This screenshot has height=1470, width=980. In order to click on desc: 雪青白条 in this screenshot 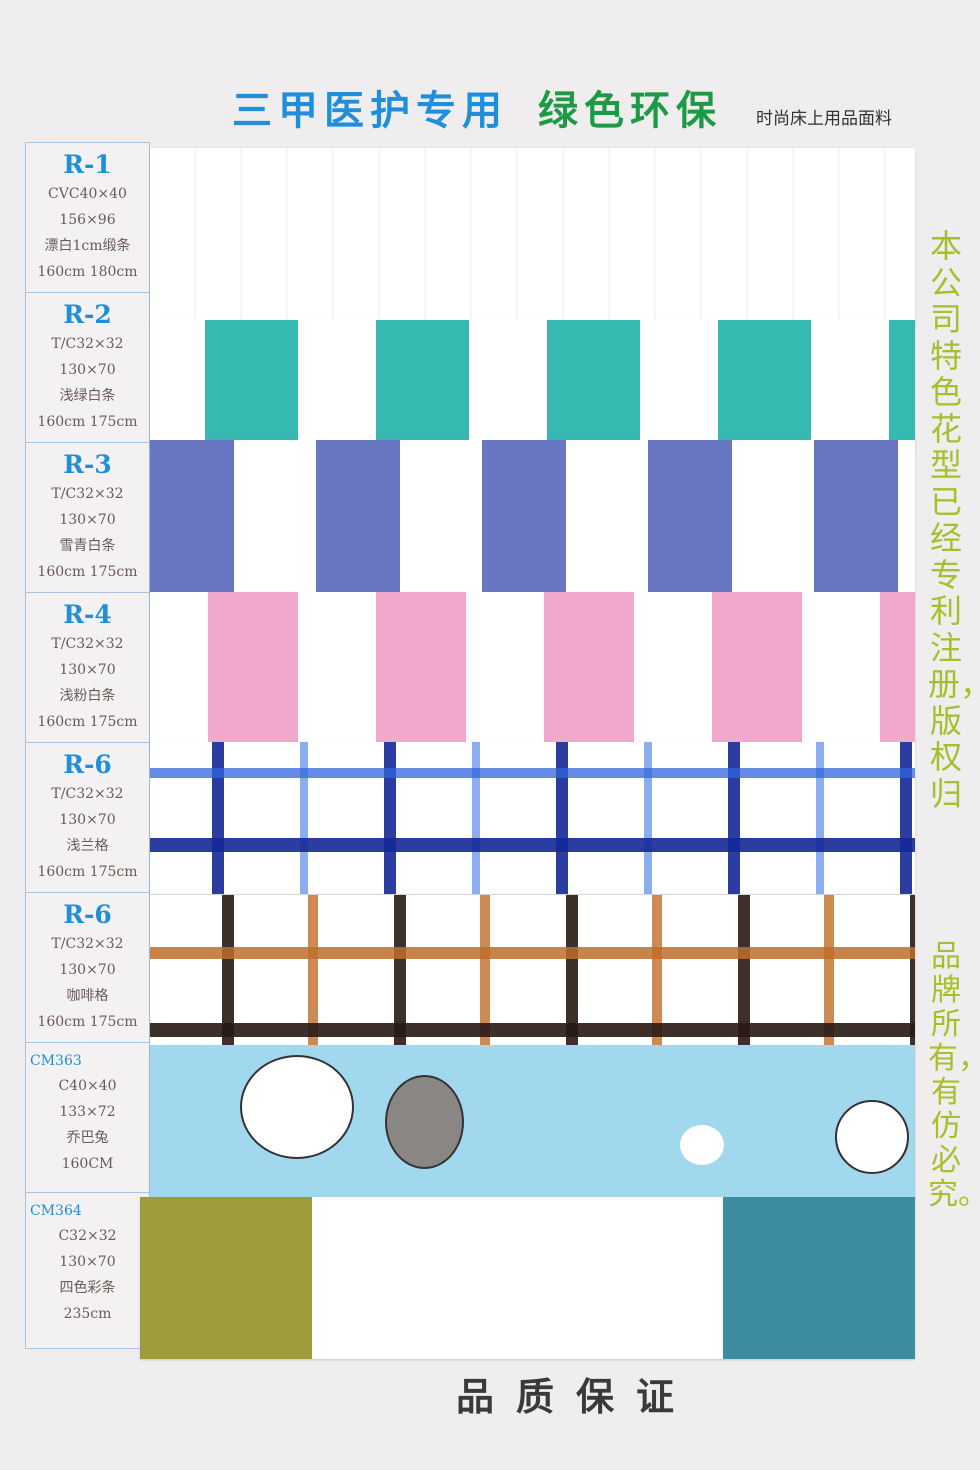, I will do `click(87, 546)`.